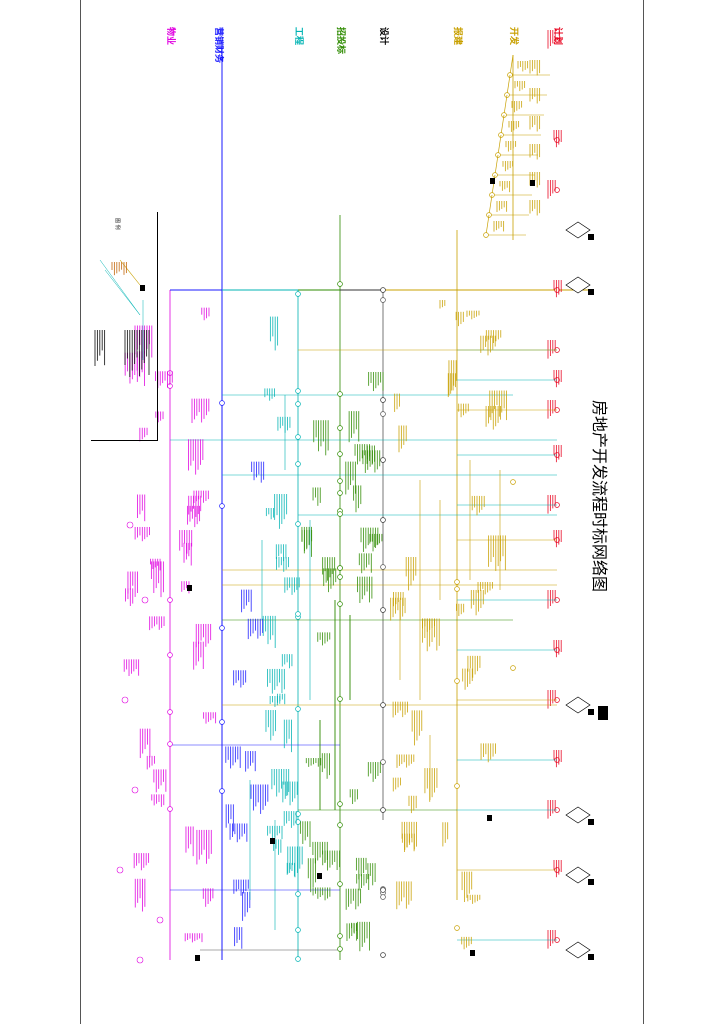 This screenshot has height=1024, width=724. I want to click on legend-title: 图 例, so click(117, 224).